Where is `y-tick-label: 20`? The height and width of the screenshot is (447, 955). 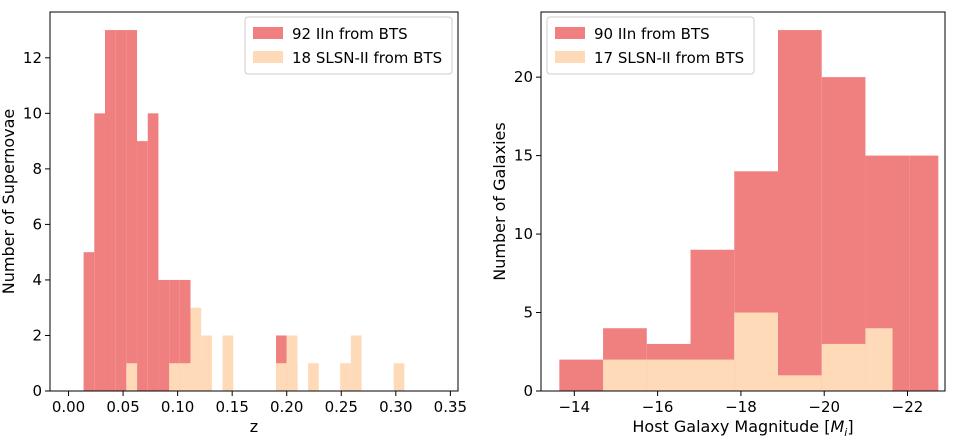 y-tick-label: 20 is located at coordinates (523, 77).